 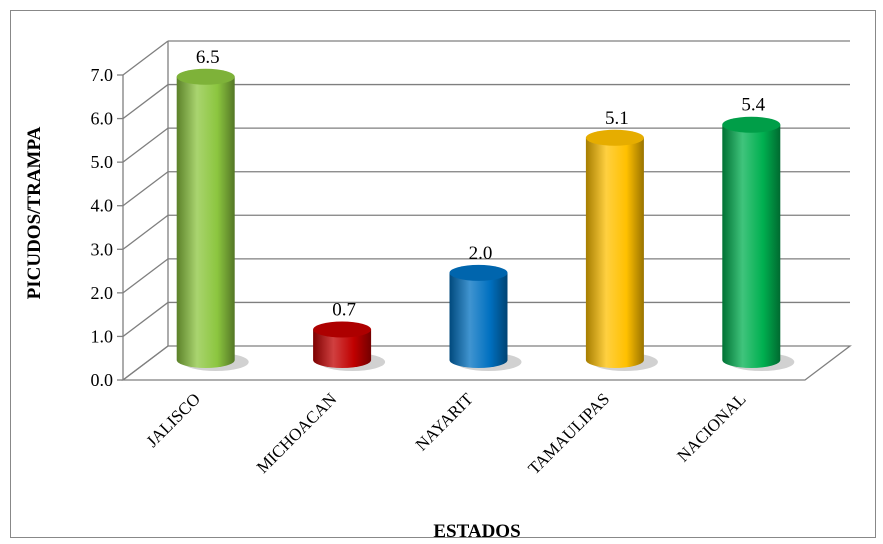 What do you see at coordinates (568, 433) in the screenshot?
I see `x-tick-label: TAMAULIPAS` at bounding box center [568, 433].